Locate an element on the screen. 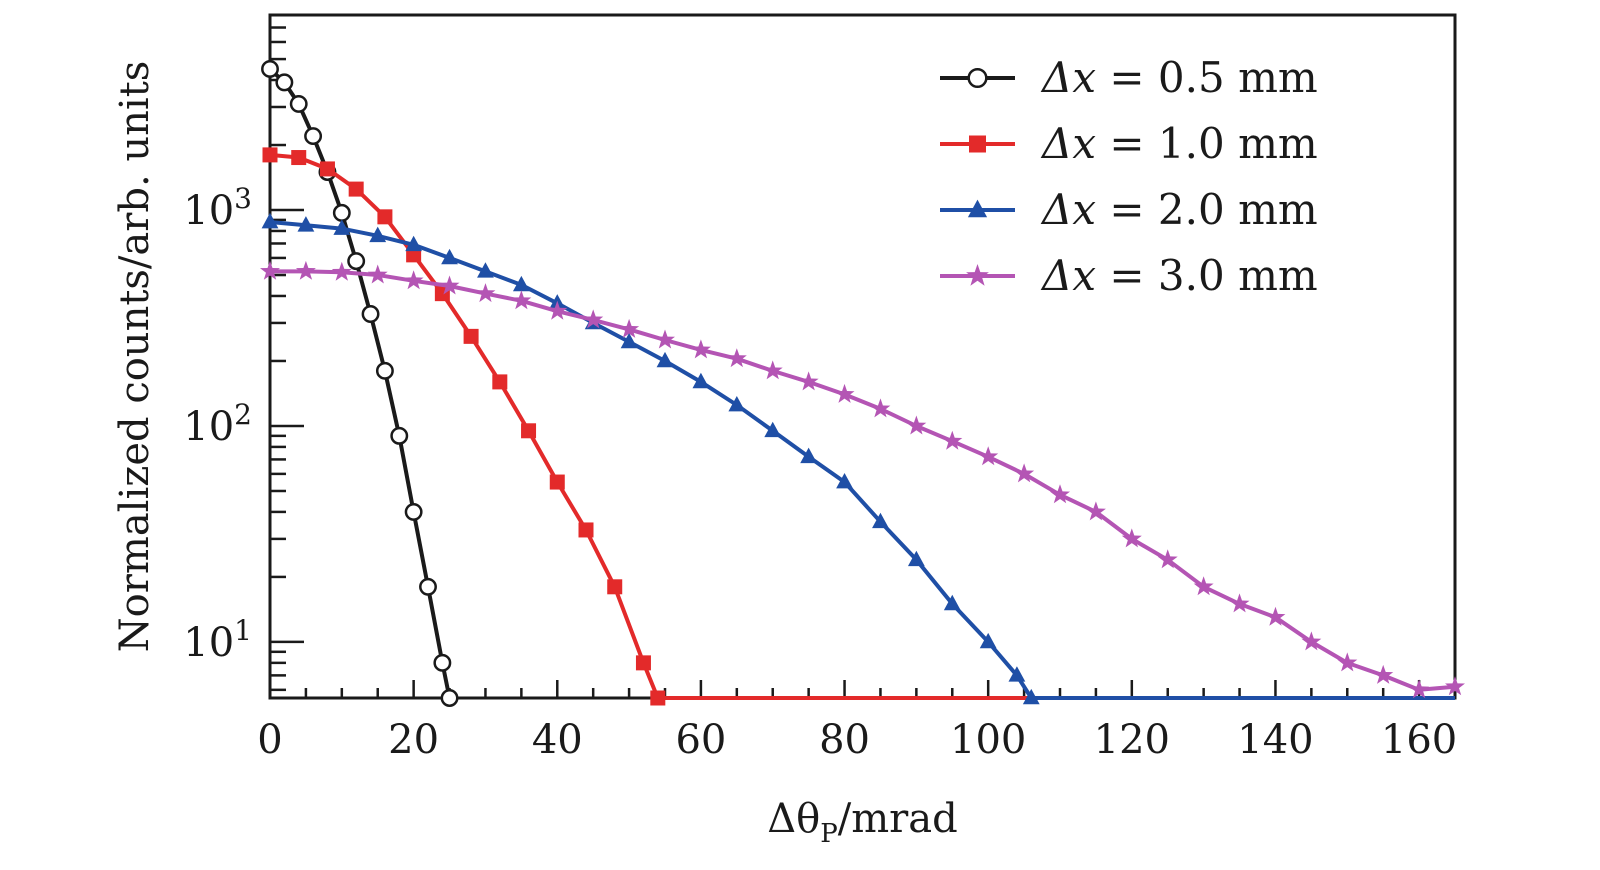 This screenshot has width=1600, height=870. legend-entry: Δx = 2.0 mm is located at coordinates (1129, 209).